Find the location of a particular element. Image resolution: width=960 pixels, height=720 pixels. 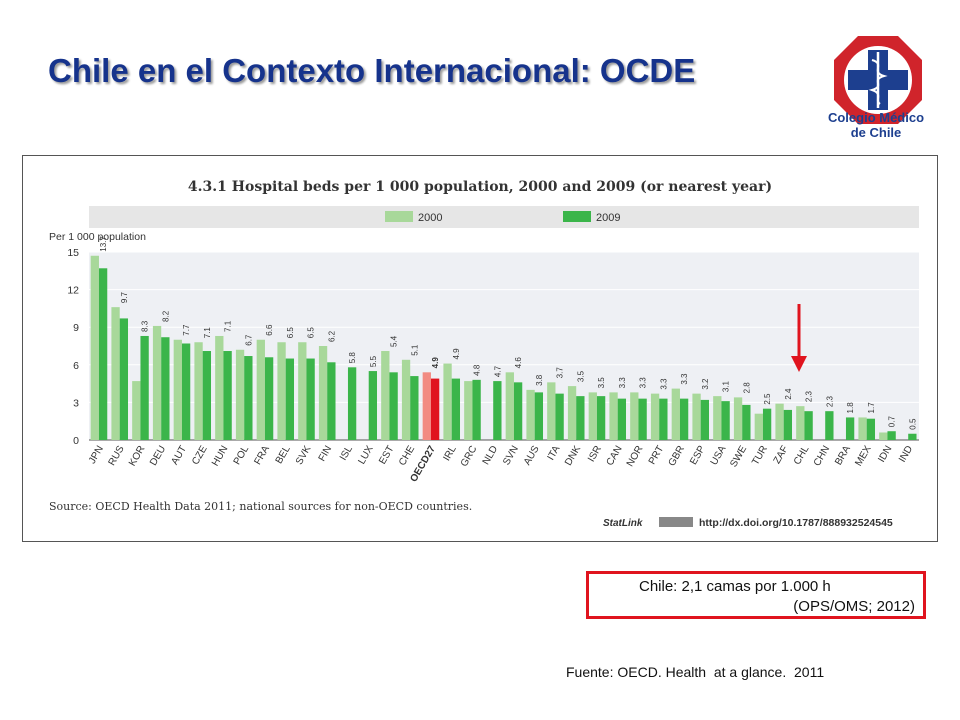

x-tick-label: SVN is located at coordinates (511, 455).